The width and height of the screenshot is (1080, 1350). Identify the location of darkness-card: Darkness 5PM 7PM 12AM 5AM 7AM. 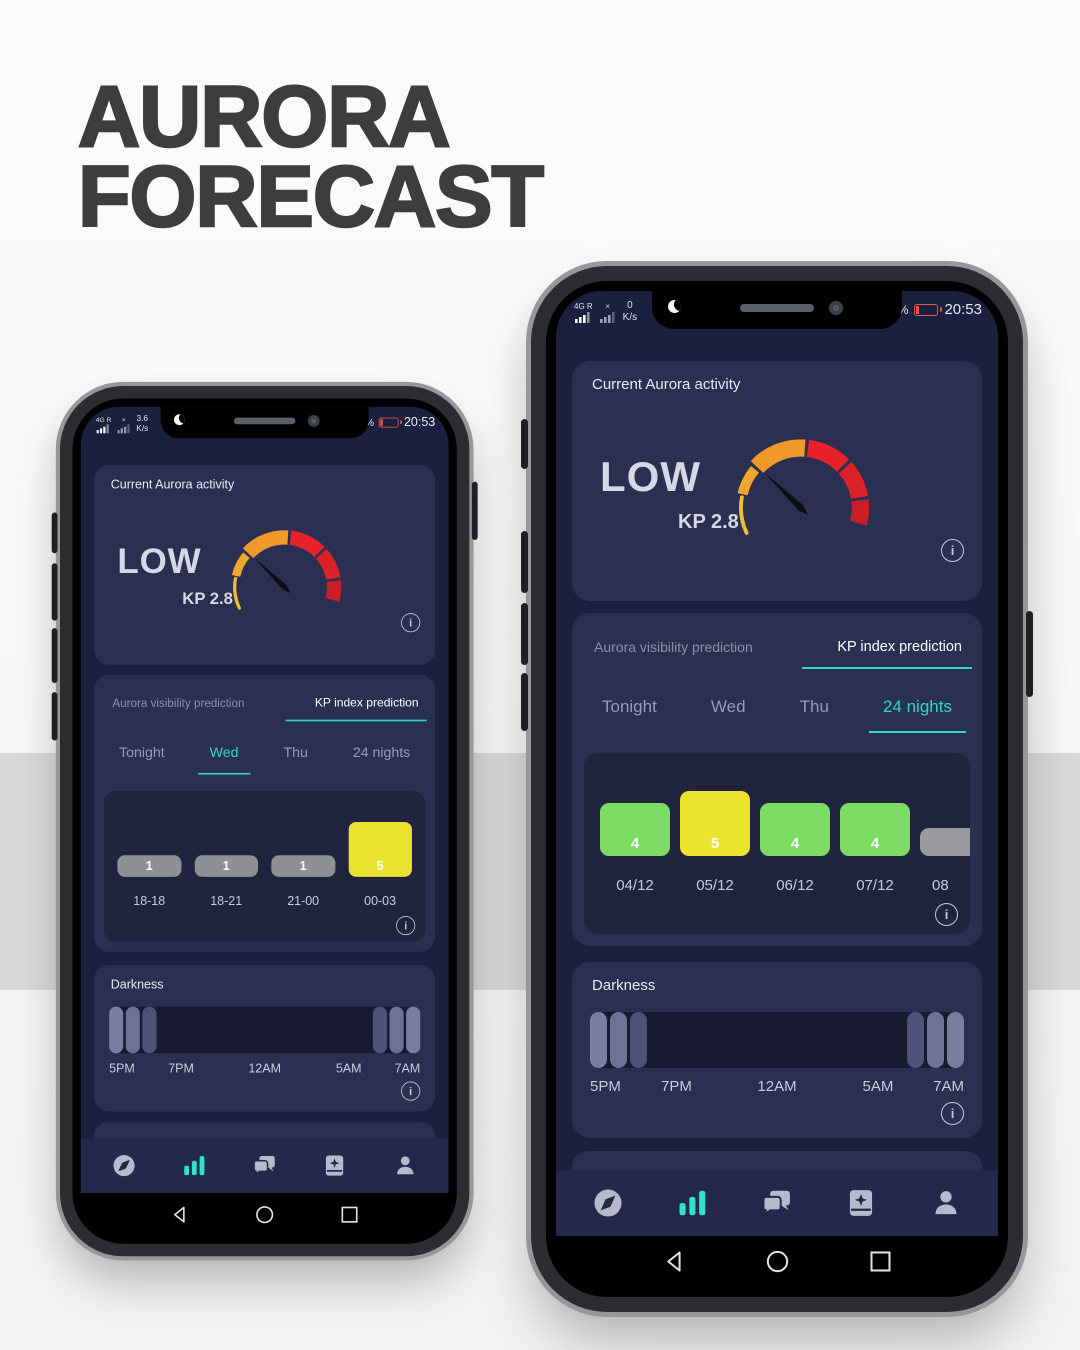
(777, 1050).